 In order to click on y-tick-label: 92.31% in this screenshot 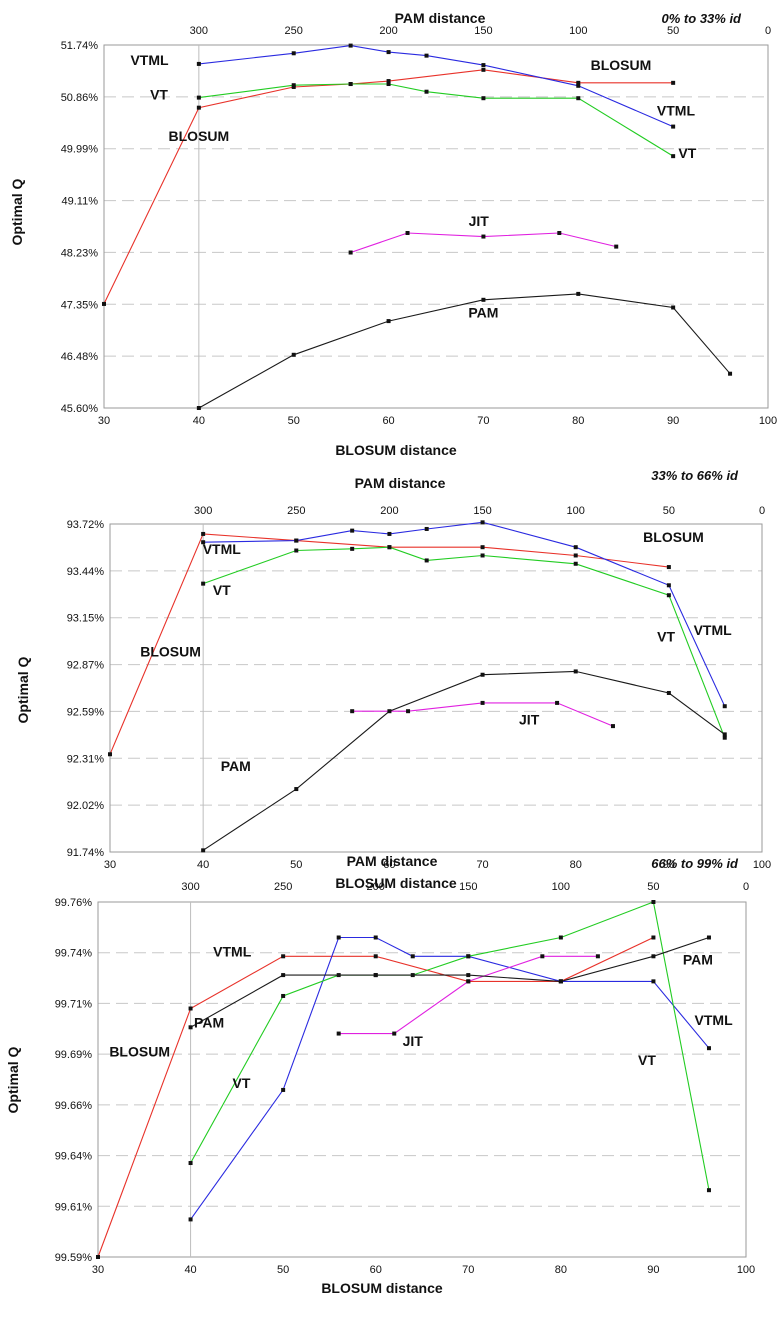, I will do `click(86, 759)`.